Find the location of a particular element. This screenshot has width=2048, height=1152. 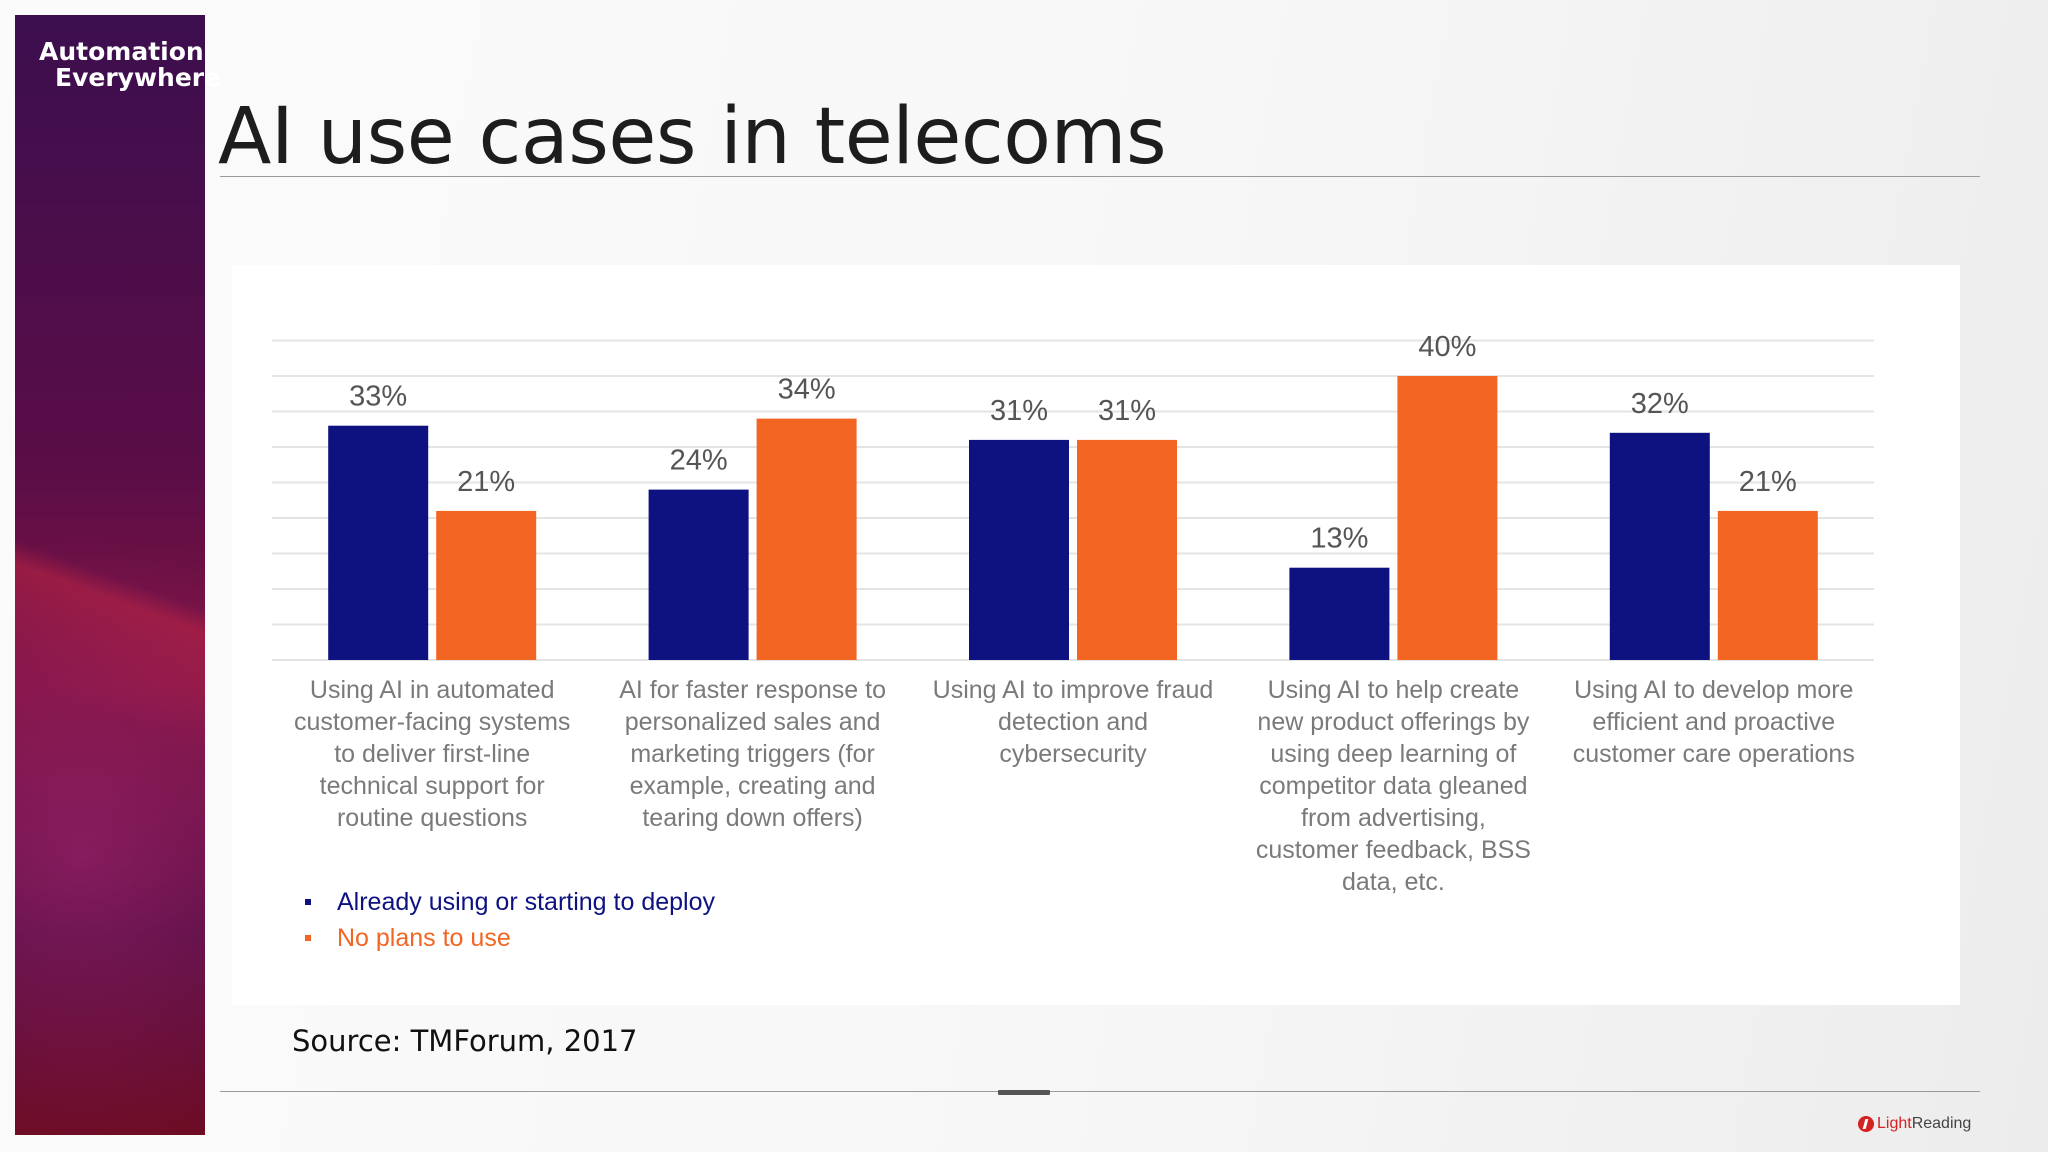

logo-text-reading: Reading is located at coordinates (1941, 1123).